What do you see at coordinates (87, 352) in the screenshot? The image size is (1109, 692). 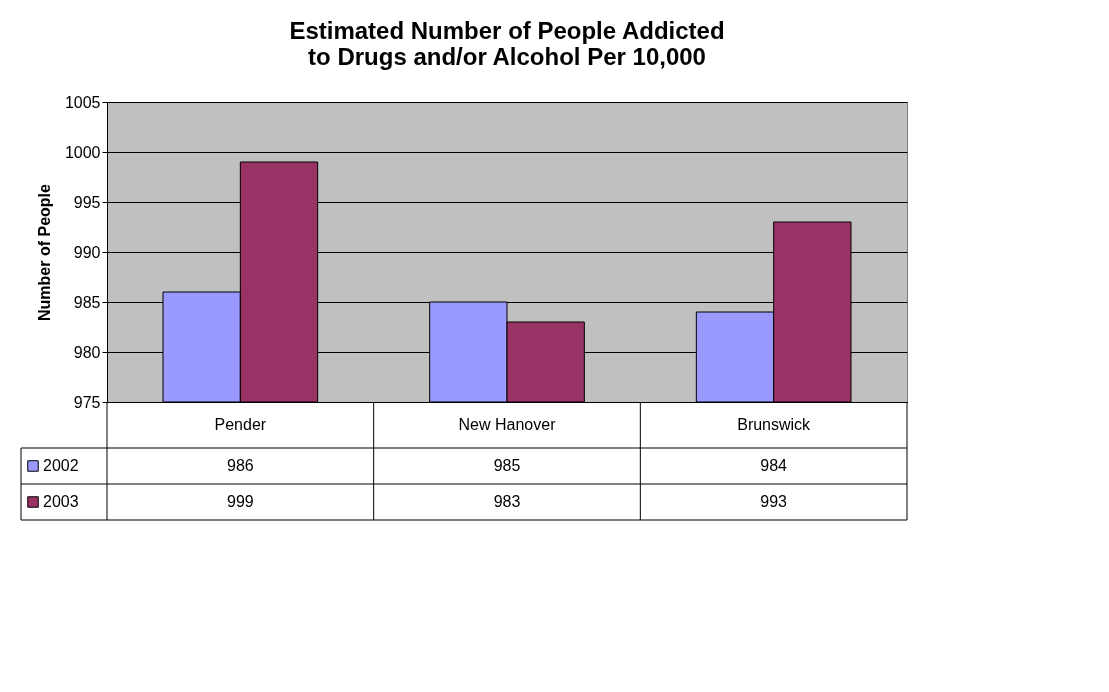 I see `y-tick-label: 980` at bounding box center [87, 352].